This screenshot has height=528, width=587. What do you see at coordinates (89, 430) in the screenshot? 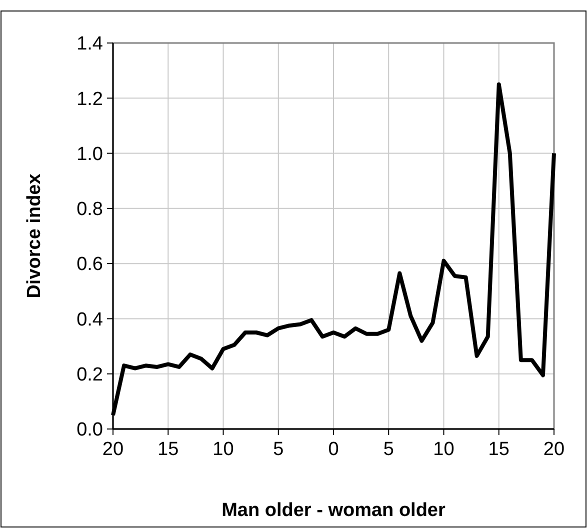
I see `y-tick-label: 0.0` at bounding box center [89, 430].